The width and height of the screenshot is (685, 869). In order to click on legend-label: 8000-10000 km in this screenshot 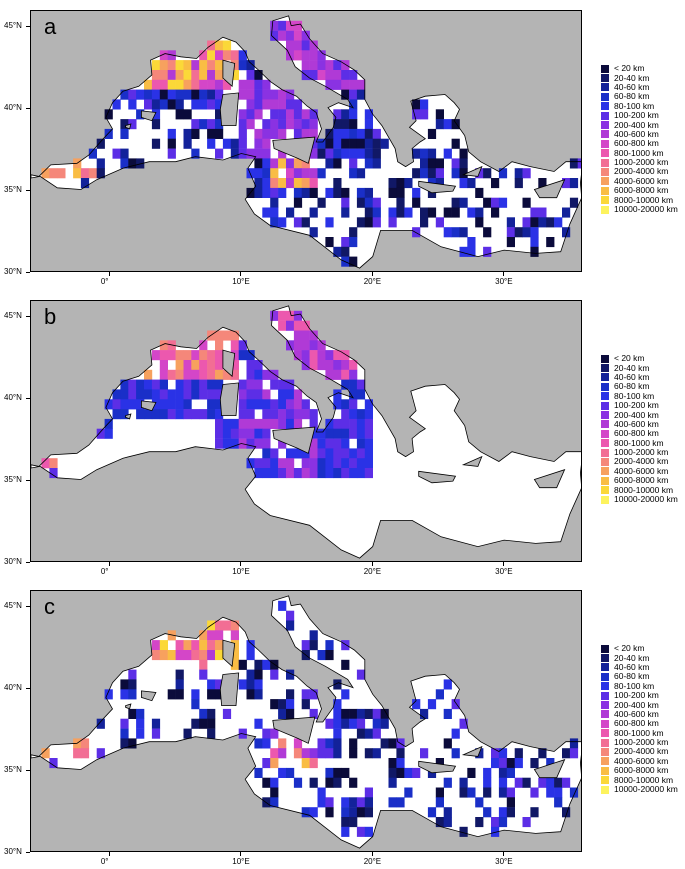, I will do `click(644, 489)`.